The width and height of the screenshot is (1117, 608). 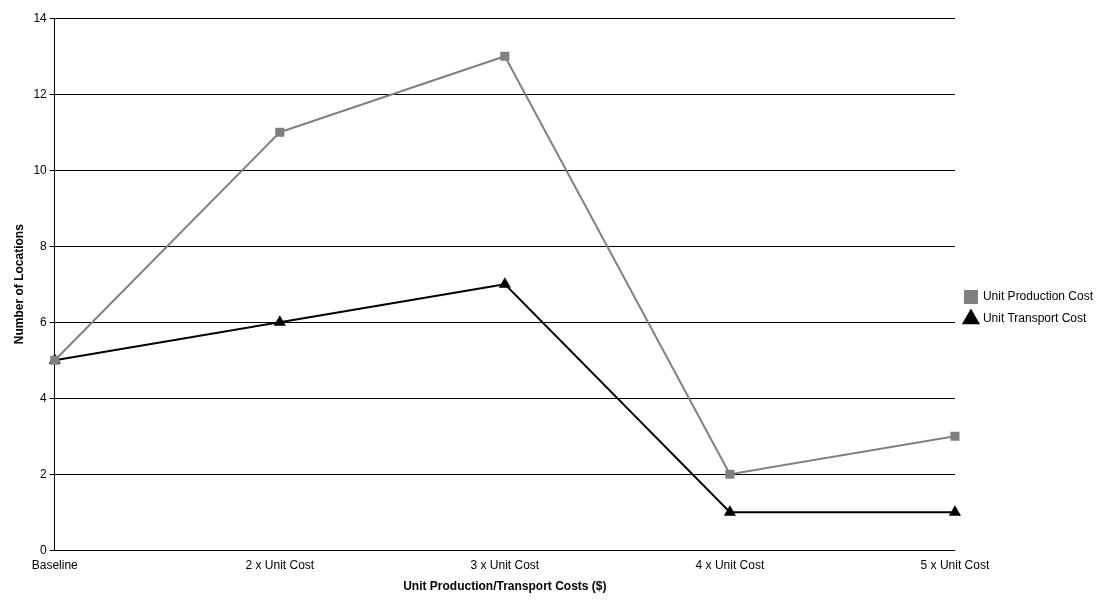 I want to click on legend-label: Unit Production Cost, so click(x=1038, y=296).